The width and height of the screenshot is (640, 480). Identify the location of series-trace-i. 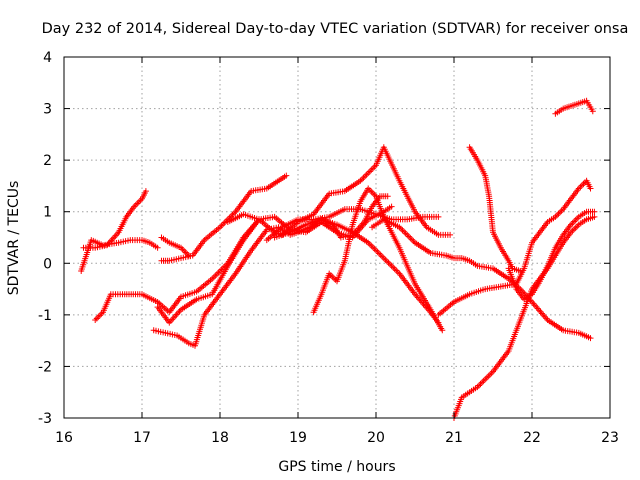
(352, 225).